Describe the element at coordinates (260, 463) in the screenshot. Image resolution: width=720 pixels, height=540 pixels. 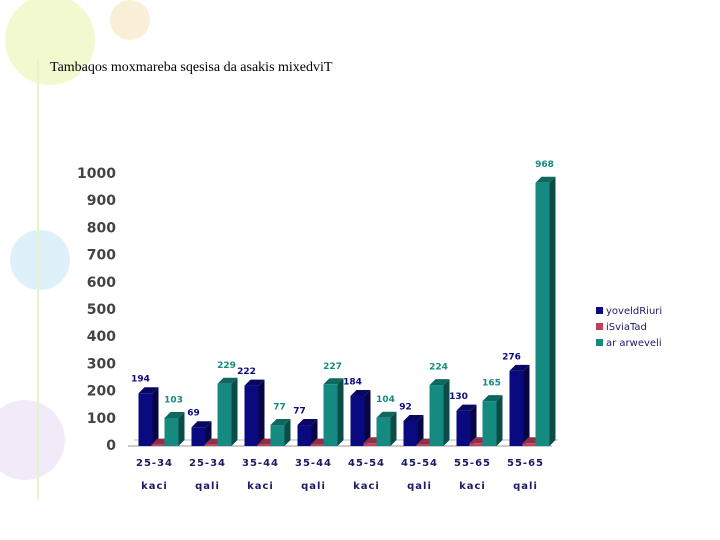
I see `x-tick-label: 35-44` at that location.